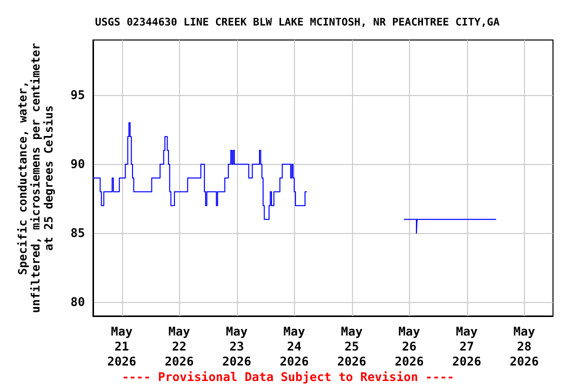  I want to click on x-tick-label: May 22 2026, so click(179, 346).